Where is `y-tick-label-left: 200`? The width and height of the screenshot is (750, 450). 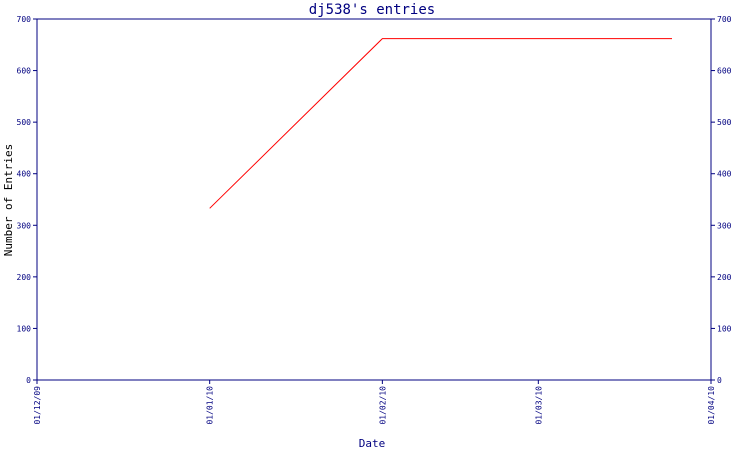 y-tick-label-left: 200 is located at coordinates (24, 277).